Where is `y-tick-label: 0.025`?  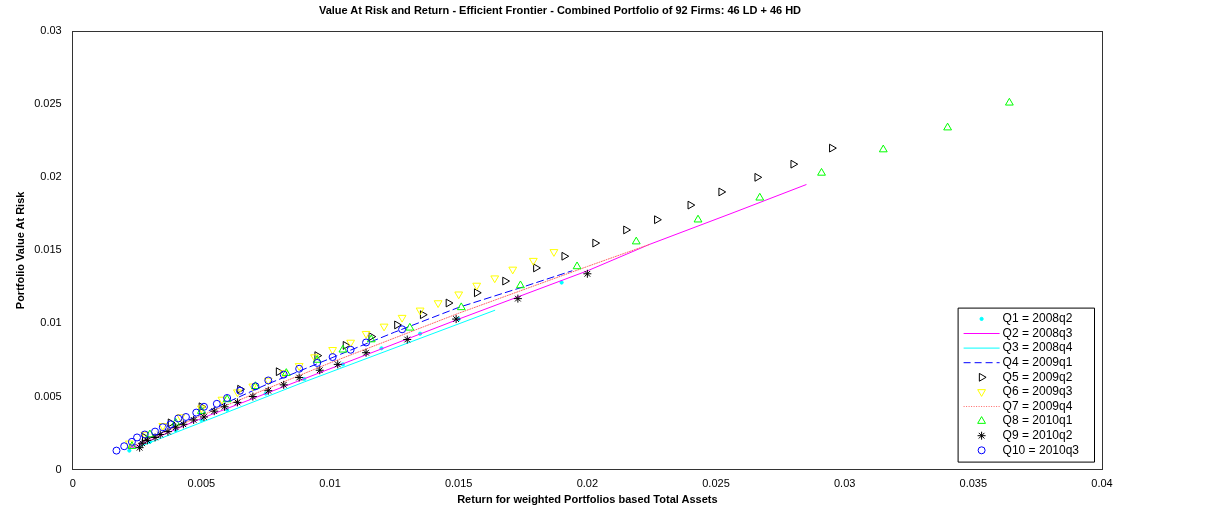 y-tick-label: 0.025 is located at coordinates (48, 103).